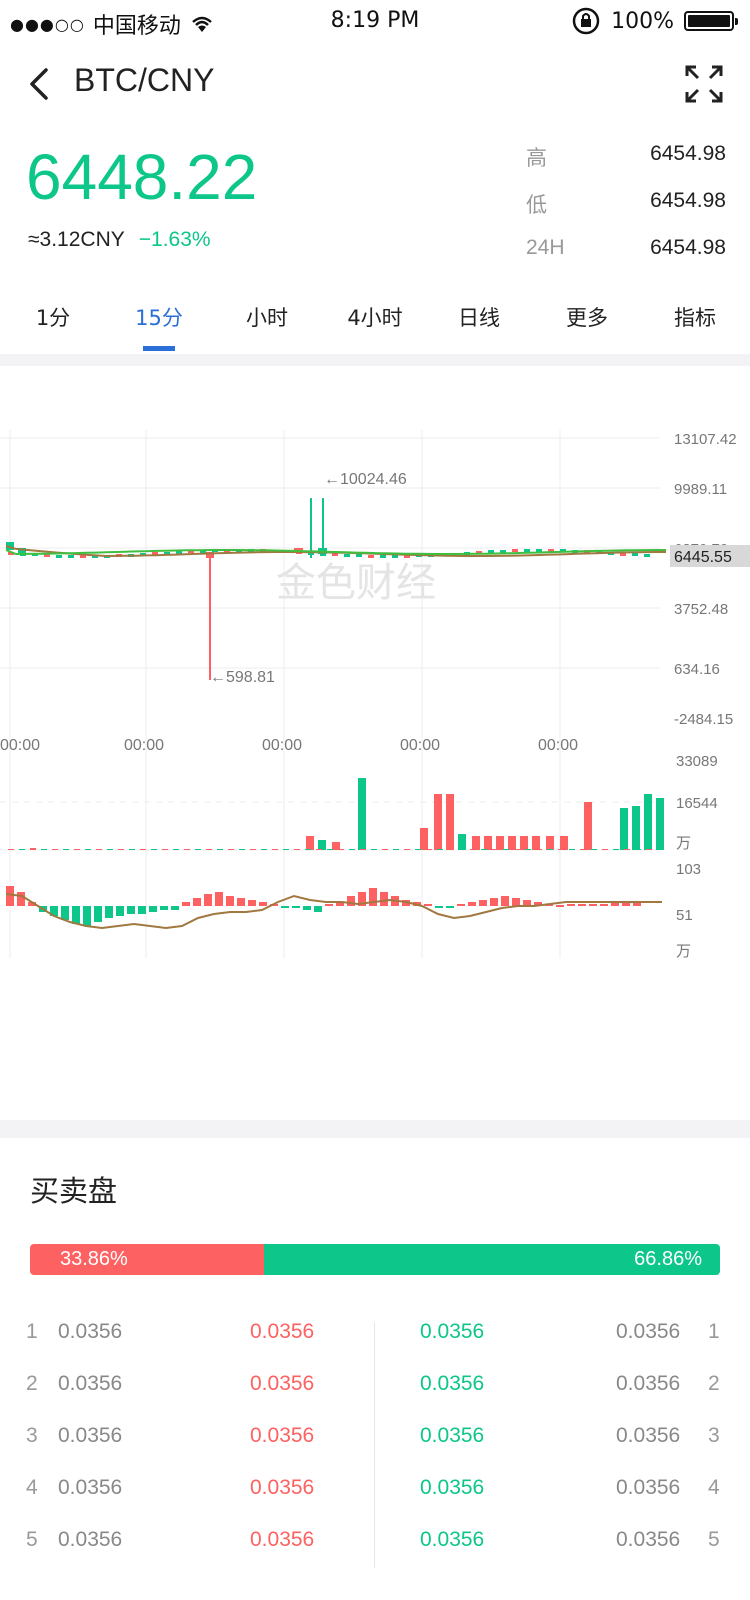 The image size is (750, 1600). What do you see at coordinates (683, 843) in the screenshot?
I see `volume-axis-label: 万` at bounding box center [683, 843].